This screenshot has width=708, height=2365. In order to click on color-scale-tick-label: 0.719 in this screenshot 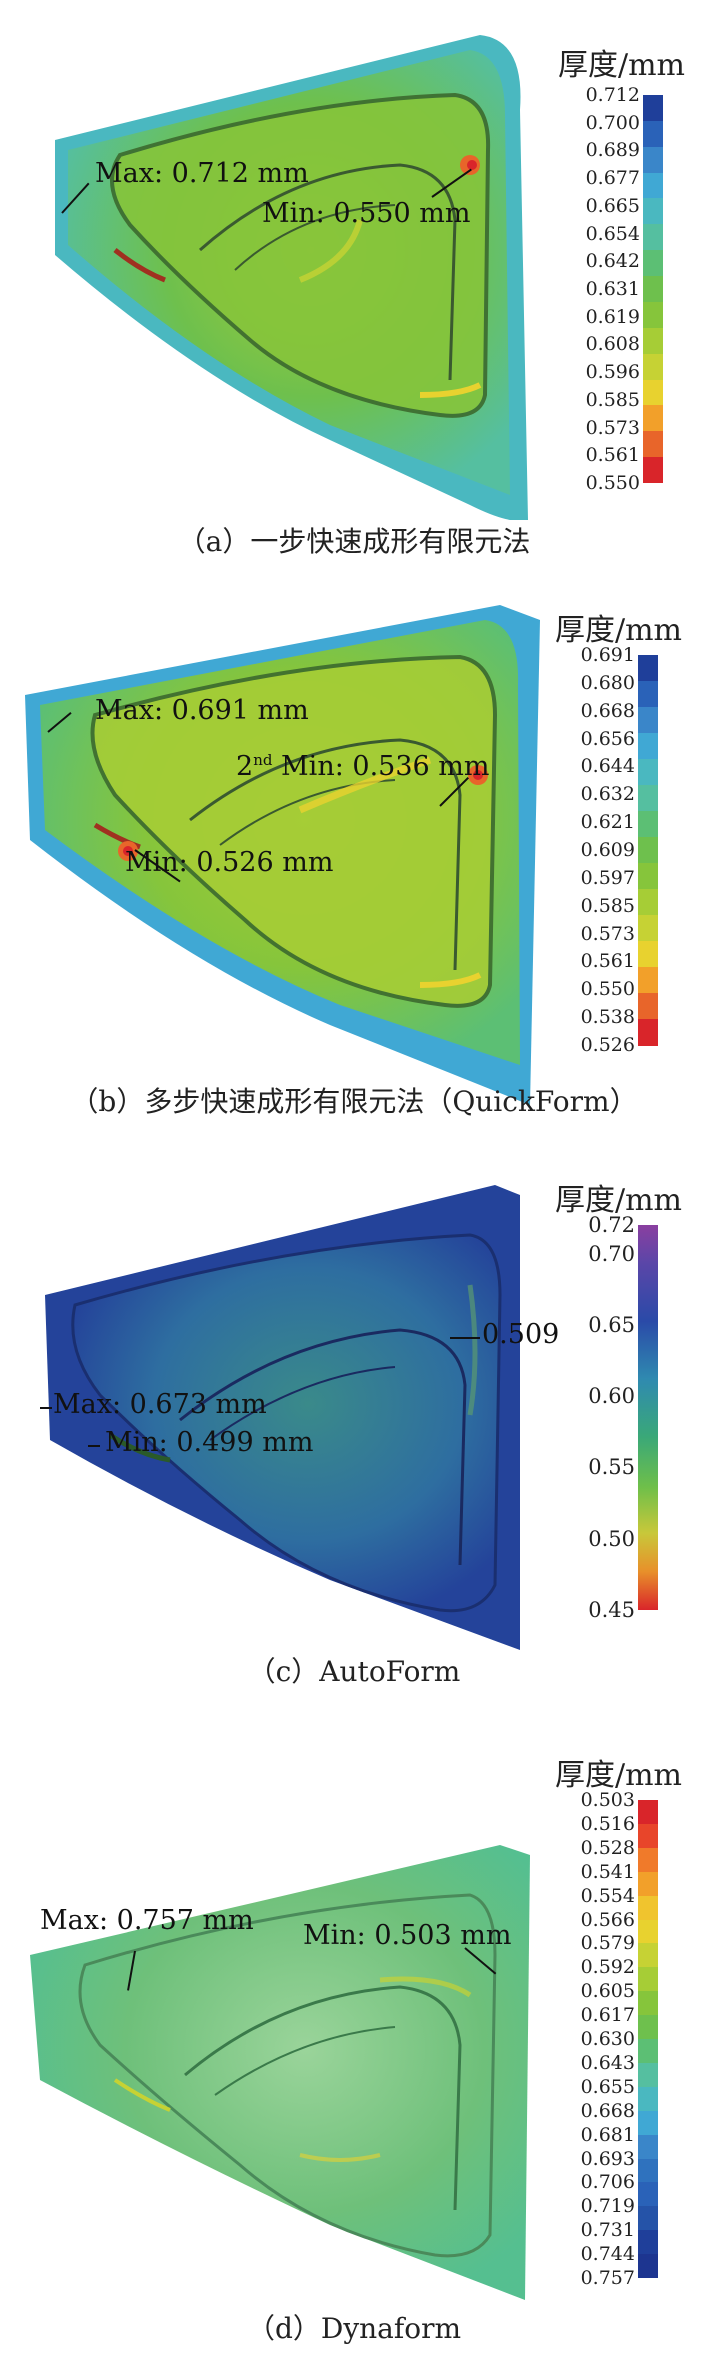, I will do `click(607, 2206)`.